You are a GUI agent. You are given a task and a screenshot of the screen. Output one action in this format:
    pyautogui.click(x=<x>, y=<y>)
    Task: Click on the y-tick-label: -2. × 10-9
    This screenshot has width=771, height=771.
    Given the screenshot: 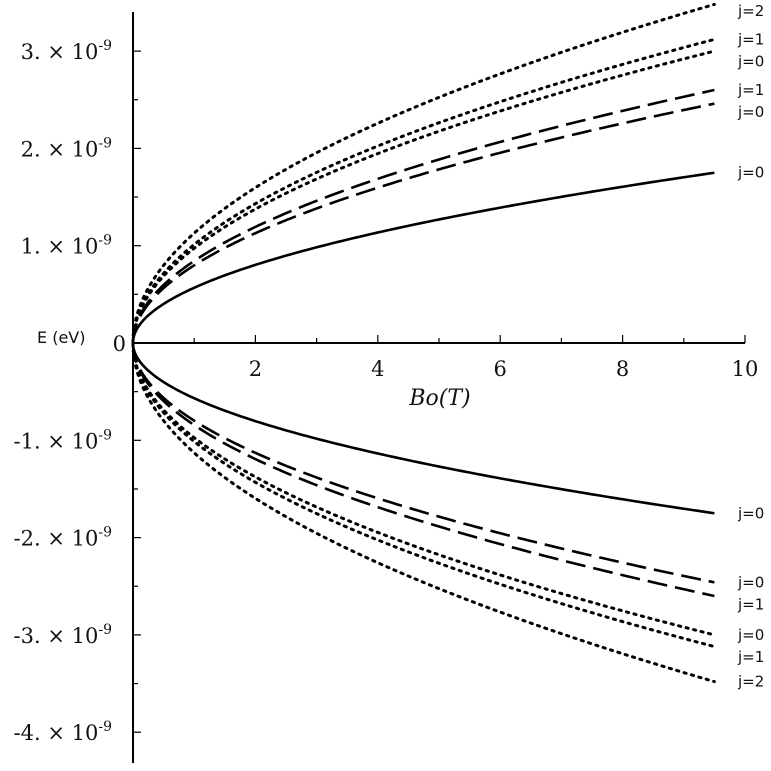 What is the action you would take?
    pyautogui.click(x=63, y=538)
    